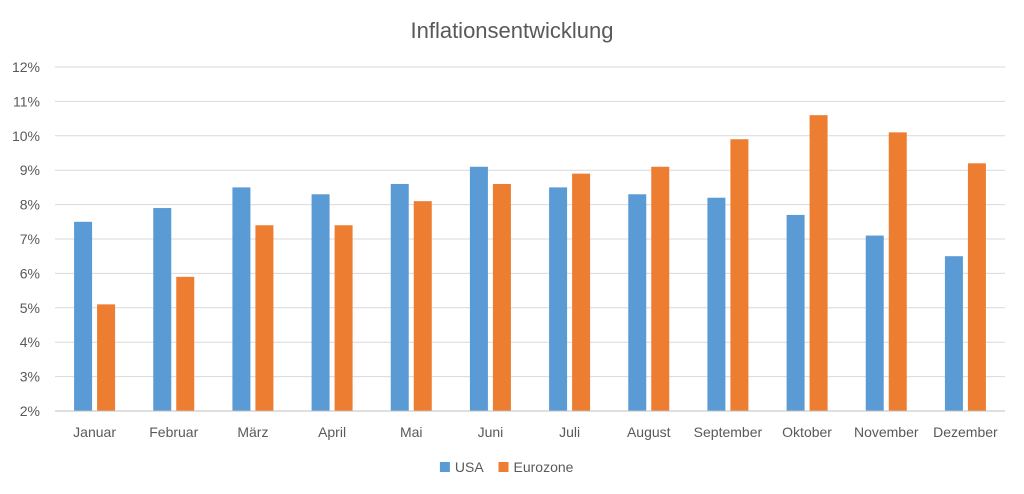 The height and width of the screenshot is (494, 1024). I want to click on legend-swatch-usa, so click(444, 467).